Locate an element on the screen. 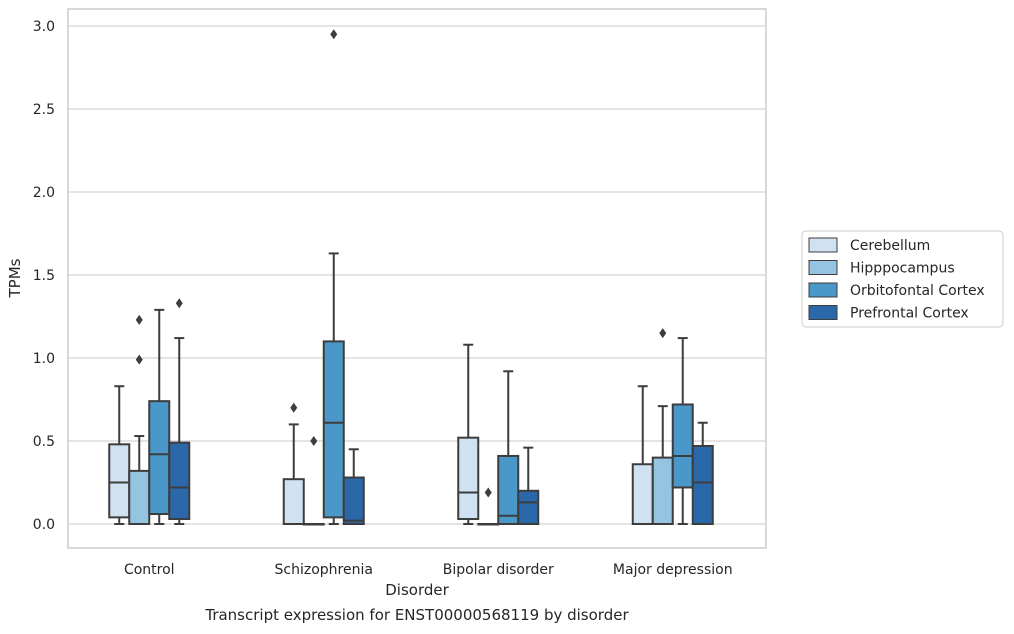  legend-frame is located at coordinates (902, 279).